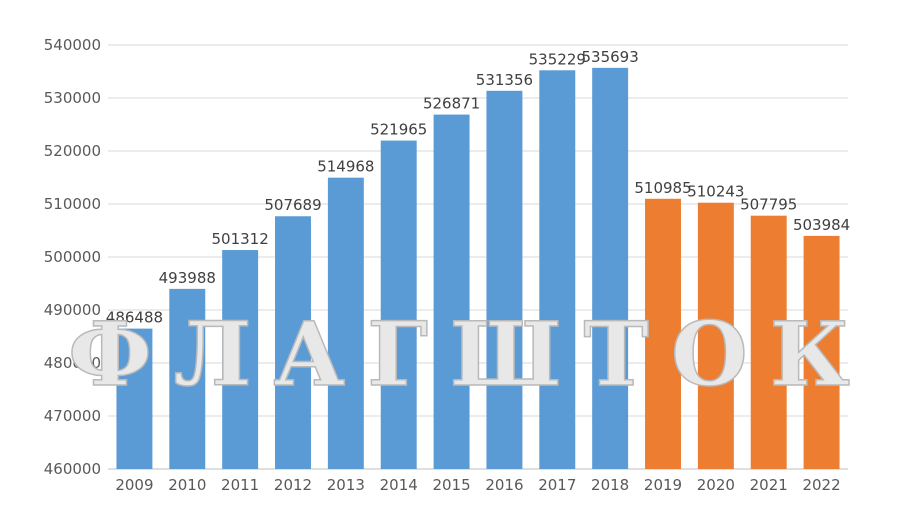 This screenshot has height=518, width=900. Describe the element at coordinates (72, 469) in the screenshot. I see `y-tick-label: 460000` at that location.